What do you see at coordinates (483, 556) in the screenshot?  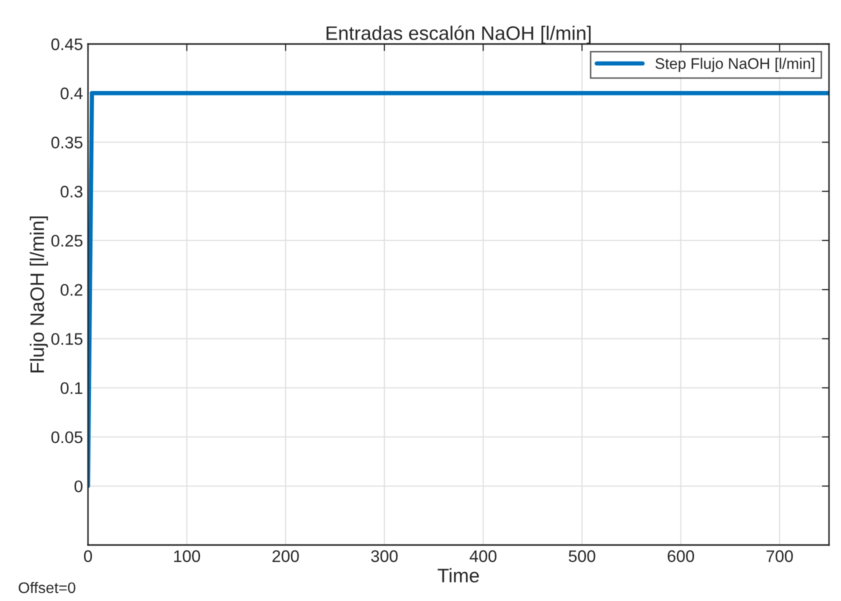 I see `x-tick-label: 400` at bounding box center [483, 556].